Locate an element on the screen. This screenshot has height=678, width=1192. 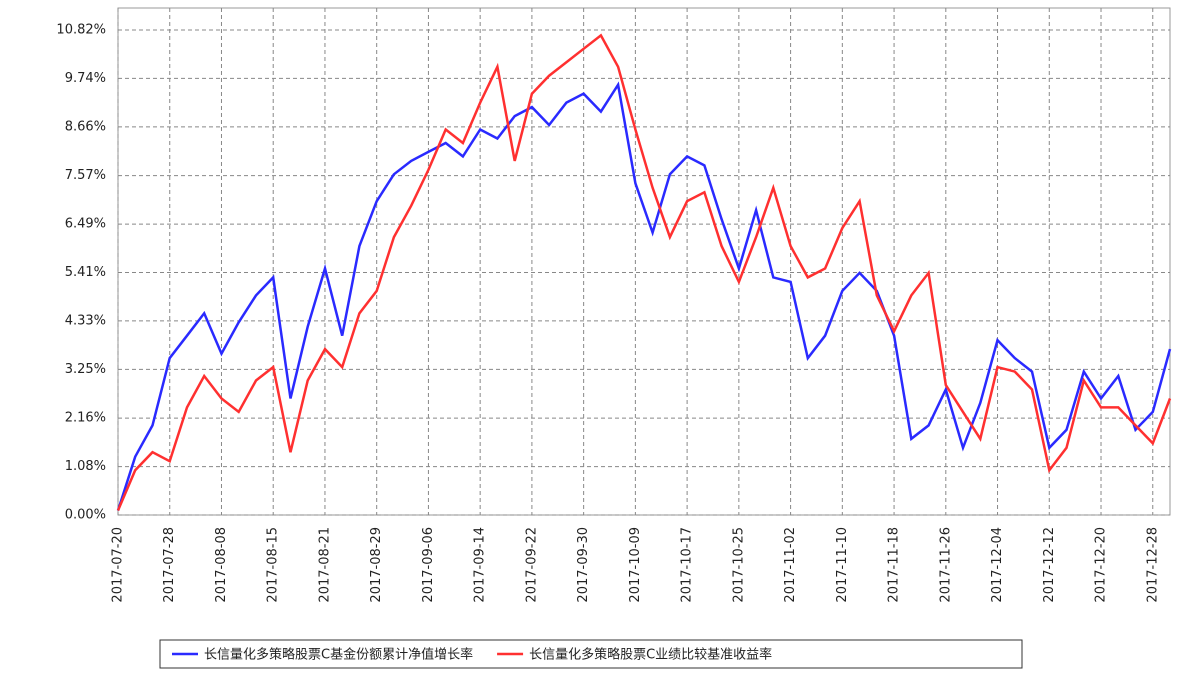
y-tick-label: 10.82% is located at coordinates (81, 30).